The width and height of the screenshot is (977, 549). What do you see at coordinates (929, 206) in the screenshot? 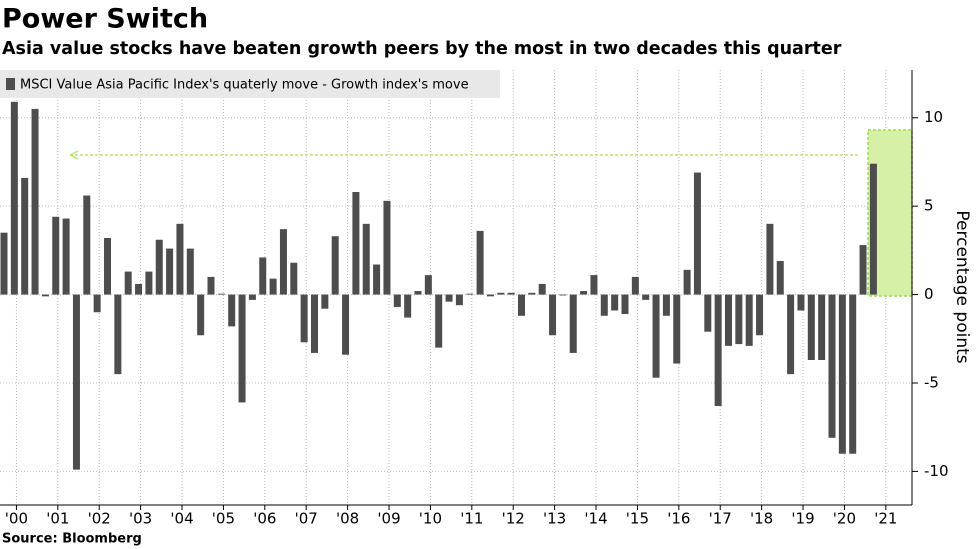
I see `y-tick-label: 5` at bounding box center [929, 206].